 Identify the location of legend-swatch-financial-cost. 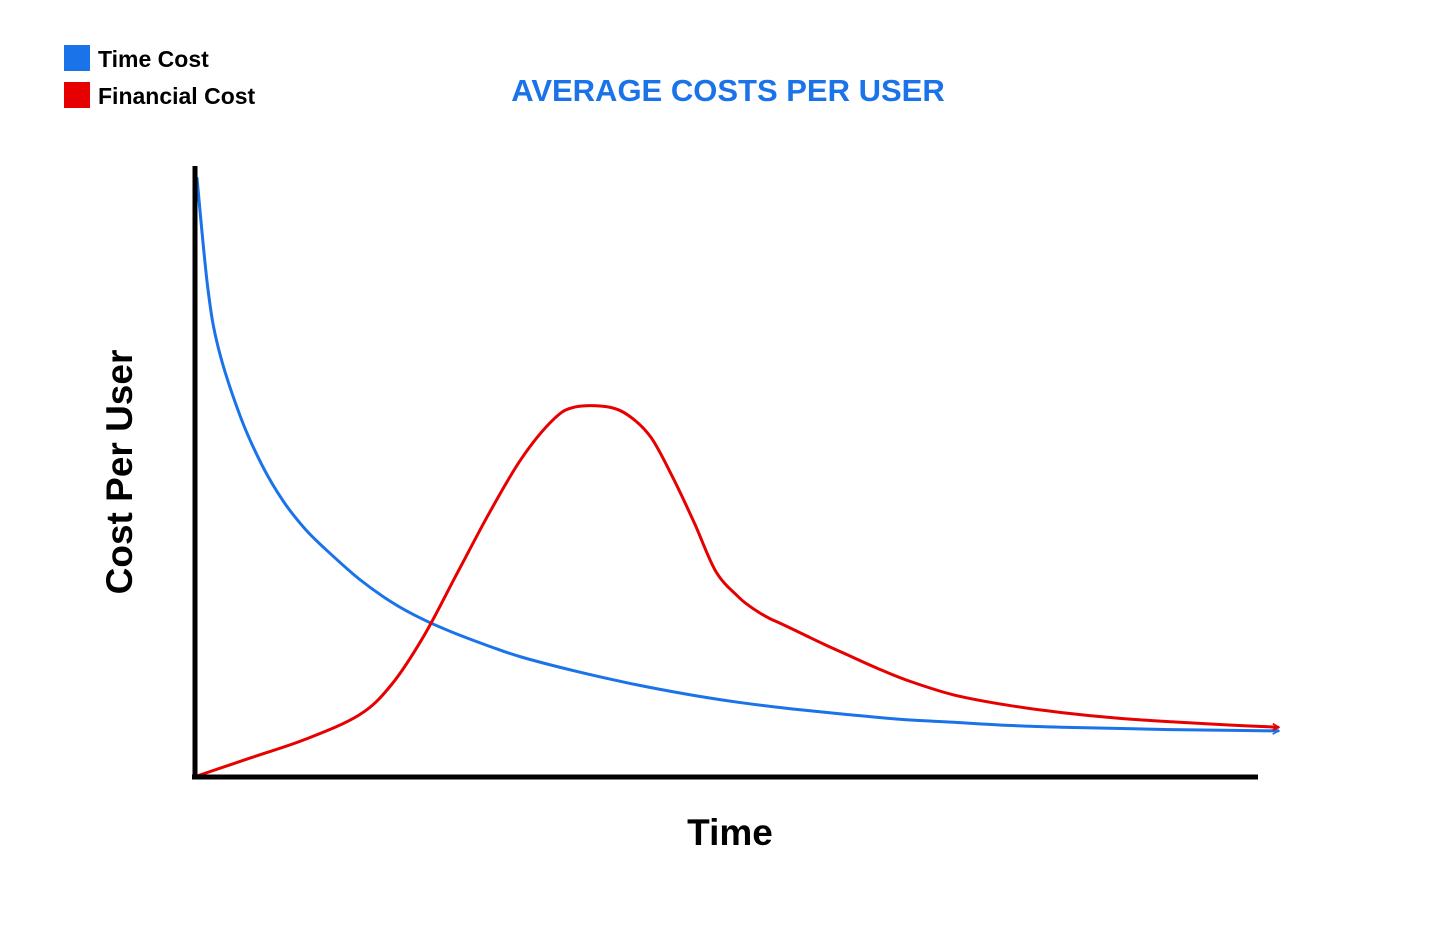
(77, 95).